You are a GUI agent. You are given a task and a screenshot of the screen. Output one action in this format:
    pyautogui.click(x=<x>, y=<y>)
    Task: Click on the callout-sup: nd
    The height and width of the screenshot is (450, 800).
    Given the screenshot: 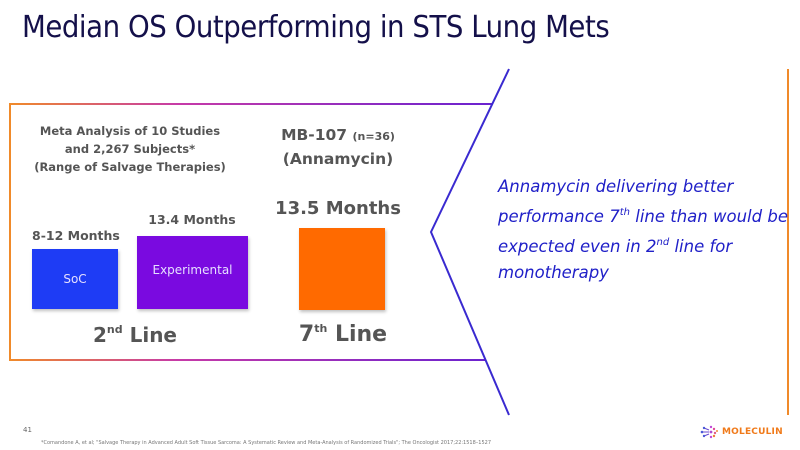 What is the action you would take?
    pyautogui.click(x=663, y=242)
    